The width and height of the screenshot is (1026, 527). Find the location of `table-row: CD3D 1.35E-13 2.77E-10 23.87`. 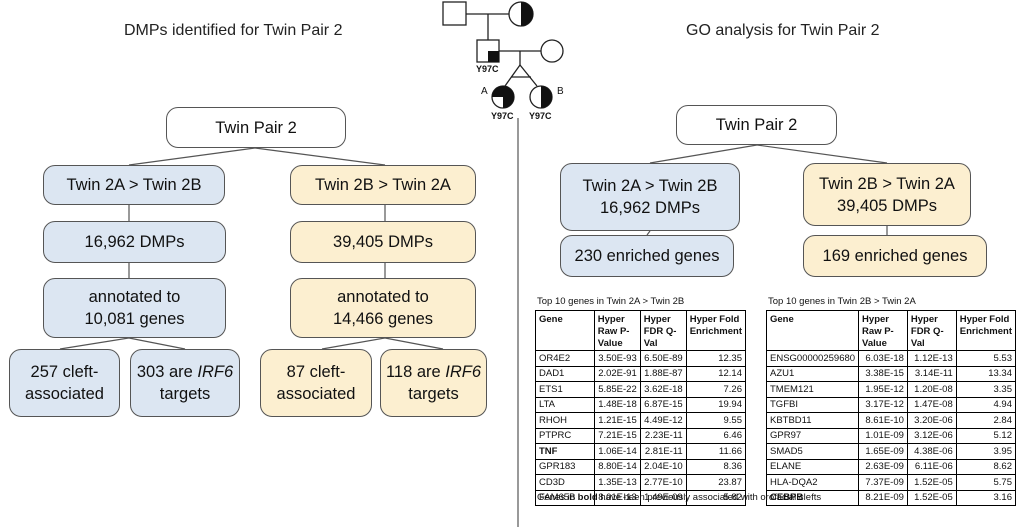

table-row: CD3D 1.35E-13 2.77E-10 23.87 is located at coordinates (641, 482).